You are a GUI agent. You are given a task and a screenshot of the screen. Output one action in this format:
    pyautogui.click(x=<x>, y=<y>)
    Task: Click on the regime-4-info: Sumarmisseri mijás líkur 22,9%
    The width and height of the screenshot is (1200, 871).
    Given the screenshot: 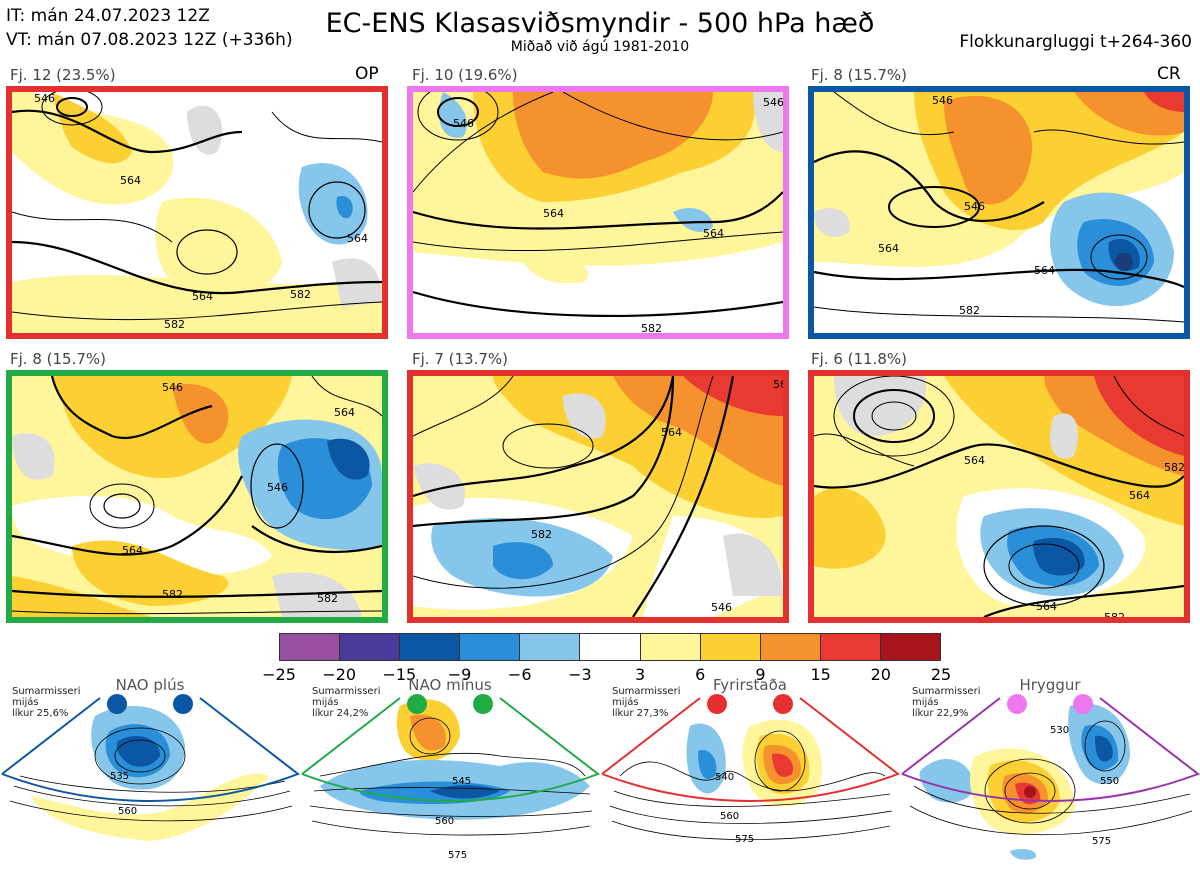 What is the action you would take?
    pyautogui.click(x=946, y=702)
    